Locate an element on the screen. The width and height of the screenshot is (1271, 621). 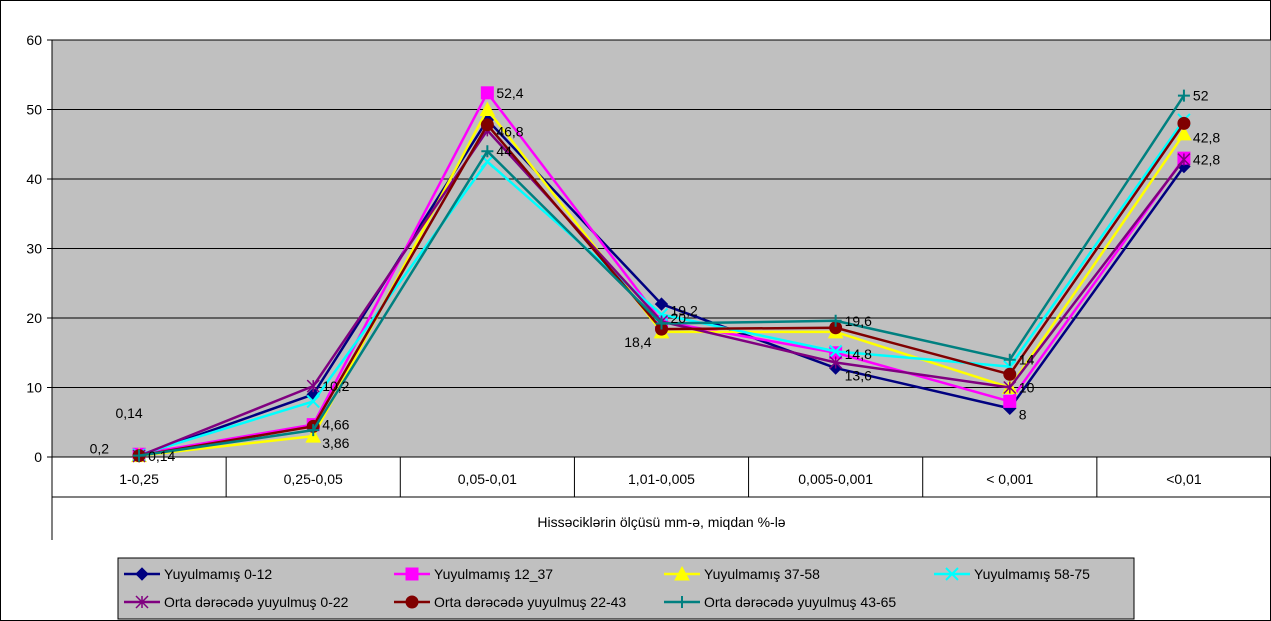
legend-label: Yuyulmamış 58-75 is located at coordinates (1032, 574).